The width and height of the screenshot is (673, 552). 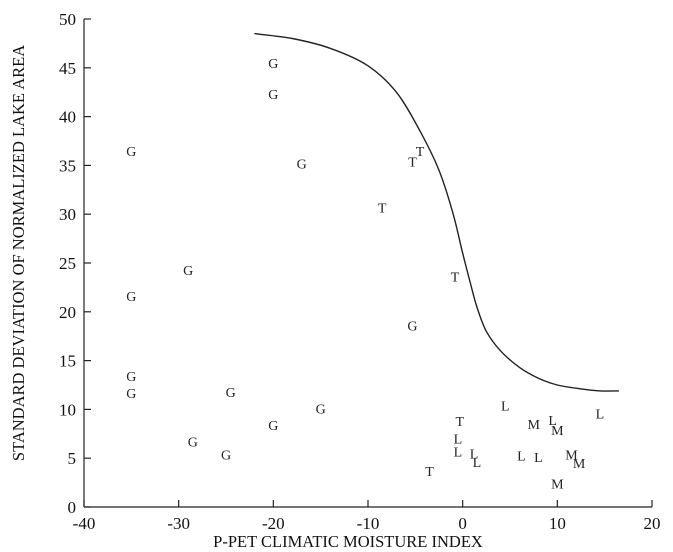 I want to click on x-tick-label: -30, so click(x=178, y=523).